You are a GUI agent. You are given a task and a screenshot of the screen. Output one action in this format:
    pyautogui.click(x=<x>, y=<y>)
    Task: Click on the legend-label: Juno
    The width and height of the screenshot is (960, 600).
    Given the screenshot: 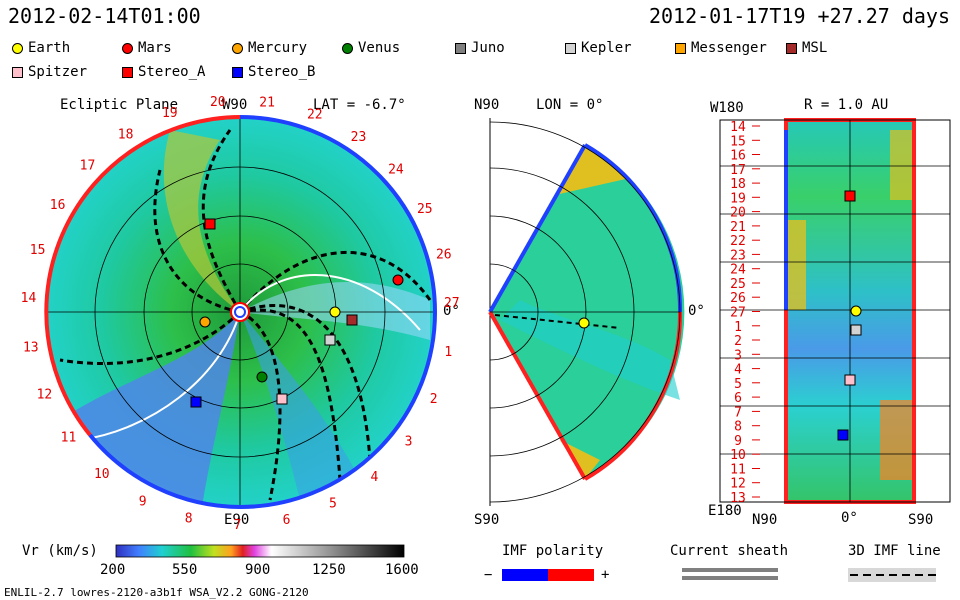 What is the action you would take?
    pyautogui.click(x=488, y=48)
    